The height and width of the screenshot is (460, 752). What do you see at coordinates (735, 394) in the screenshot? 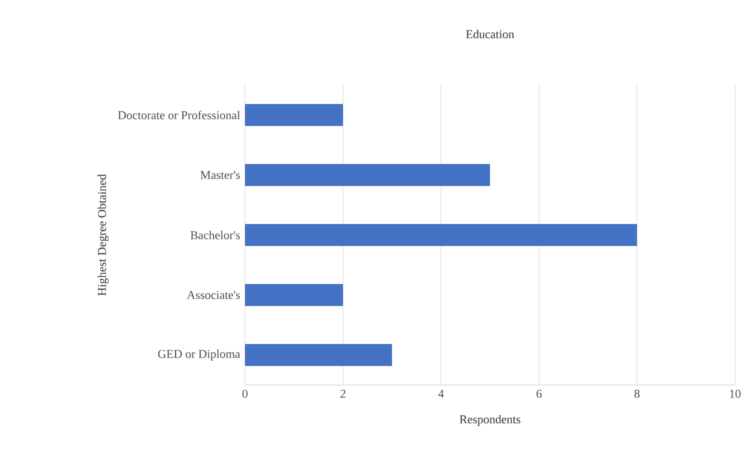
I see `x-tick-label: 10` at bounding box center [735, 394].